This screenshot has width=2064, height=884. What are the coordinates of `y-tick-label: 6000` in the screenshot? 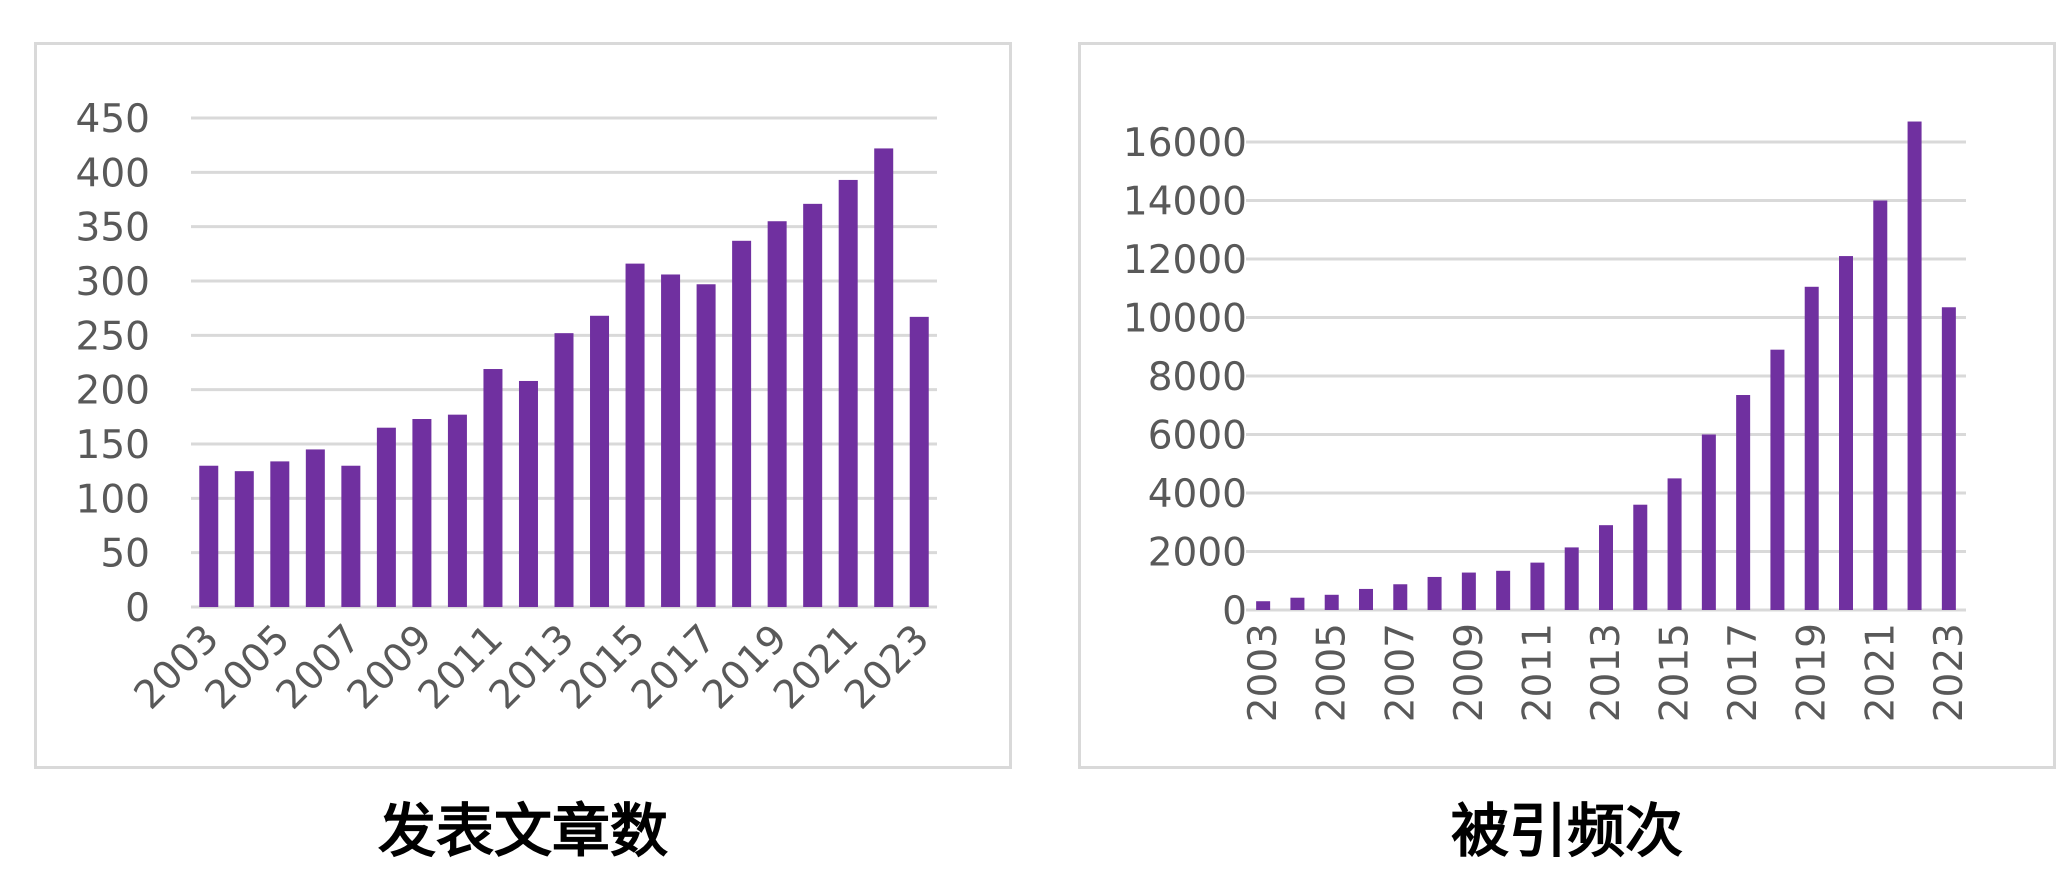 It's located at (1197, 436).